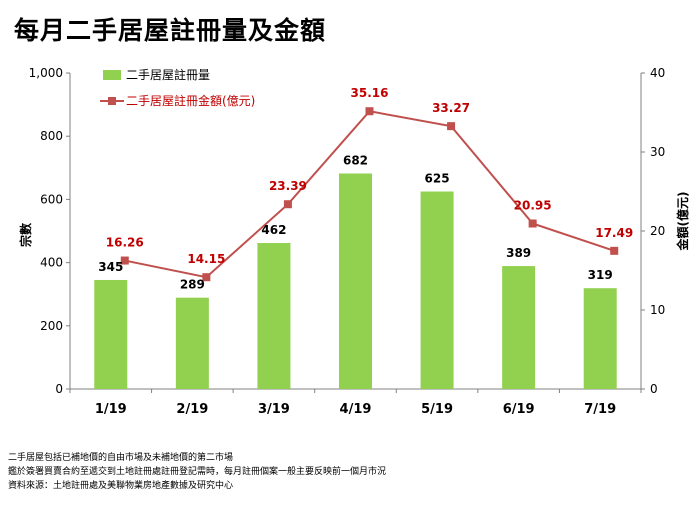 This screenshot has height=525, width=700. Describe the element at coordinates (110, 267) in the screenshot. I see `bar-value-label: 345` at that location.